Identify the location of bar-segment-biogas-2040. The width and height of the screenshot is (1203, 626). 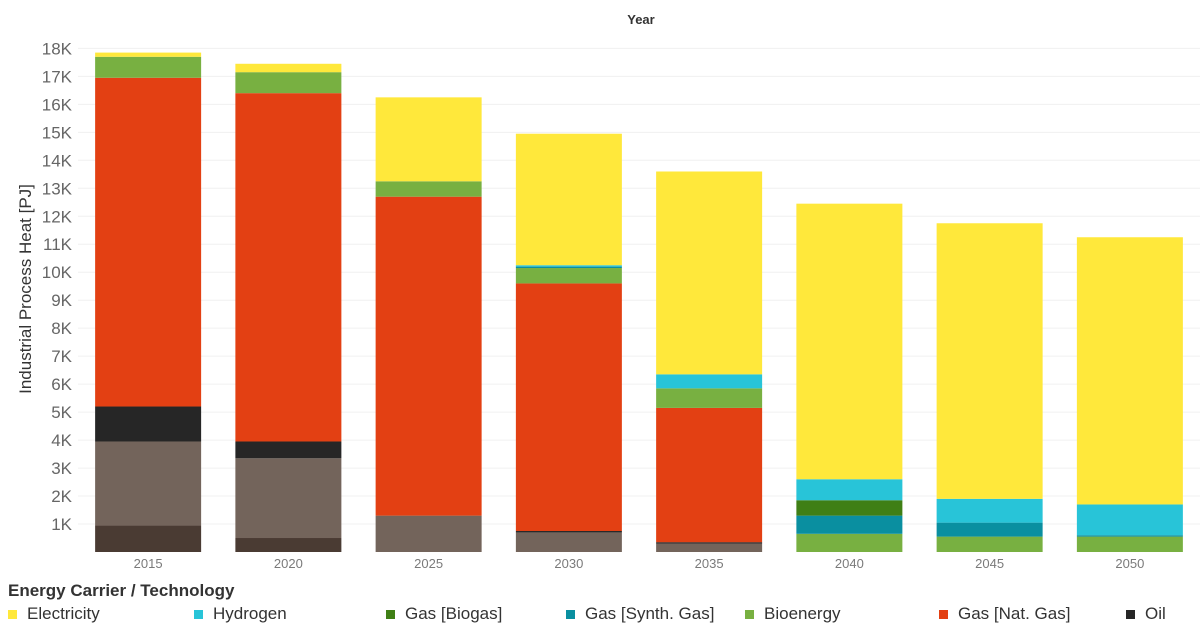
(849, 508).